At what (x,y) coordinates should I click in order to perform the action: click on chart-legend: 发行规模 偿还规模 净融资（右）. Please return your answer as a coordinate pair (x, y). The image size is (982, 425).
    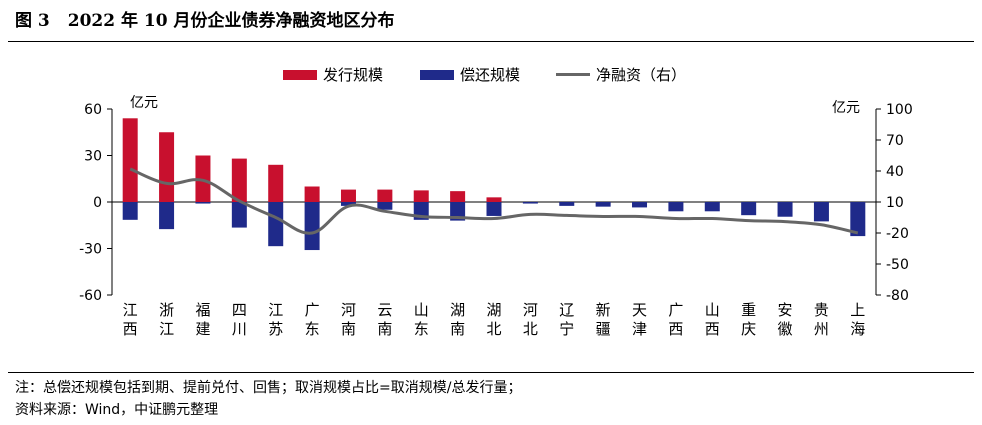
    Looking at the image, I should click on (491, 75).